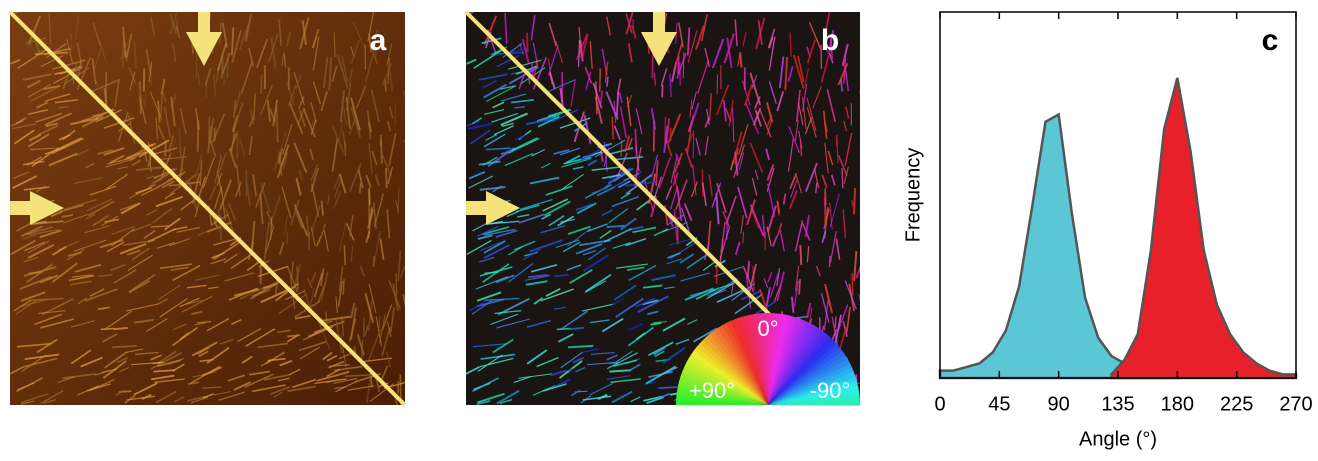  I want to click on y-axis-label: Frequency, so click(913, 195).